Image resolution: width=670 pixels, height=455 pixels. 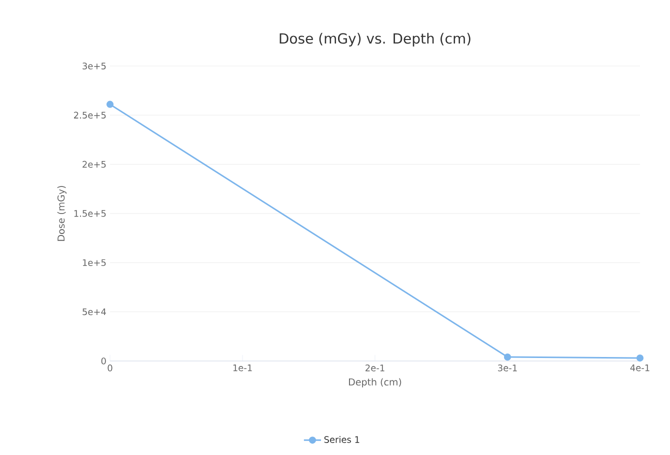 What do you see at coordinates (94, 66) in the screenshot?
I see `y-tick-label: 3e+5` at bounding box center [94, 66].